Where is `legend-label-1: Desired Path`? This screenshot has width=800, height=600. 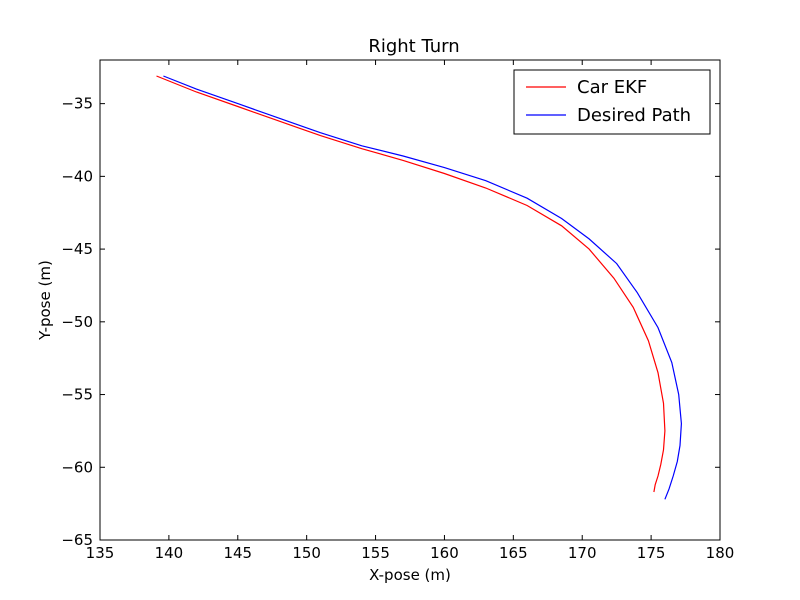
legend-label-1: Desired Path is located at coordinates (634, 115).